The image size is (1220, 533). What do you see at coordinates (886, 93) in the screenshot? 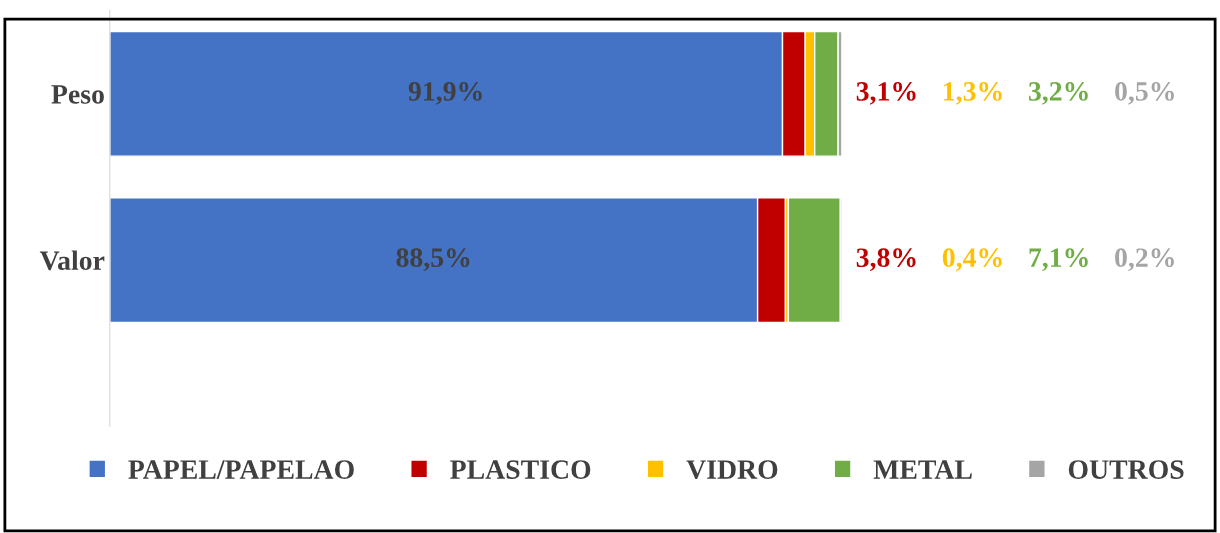
I see `data-label: 3,1%` at bounding box center [886, 93].